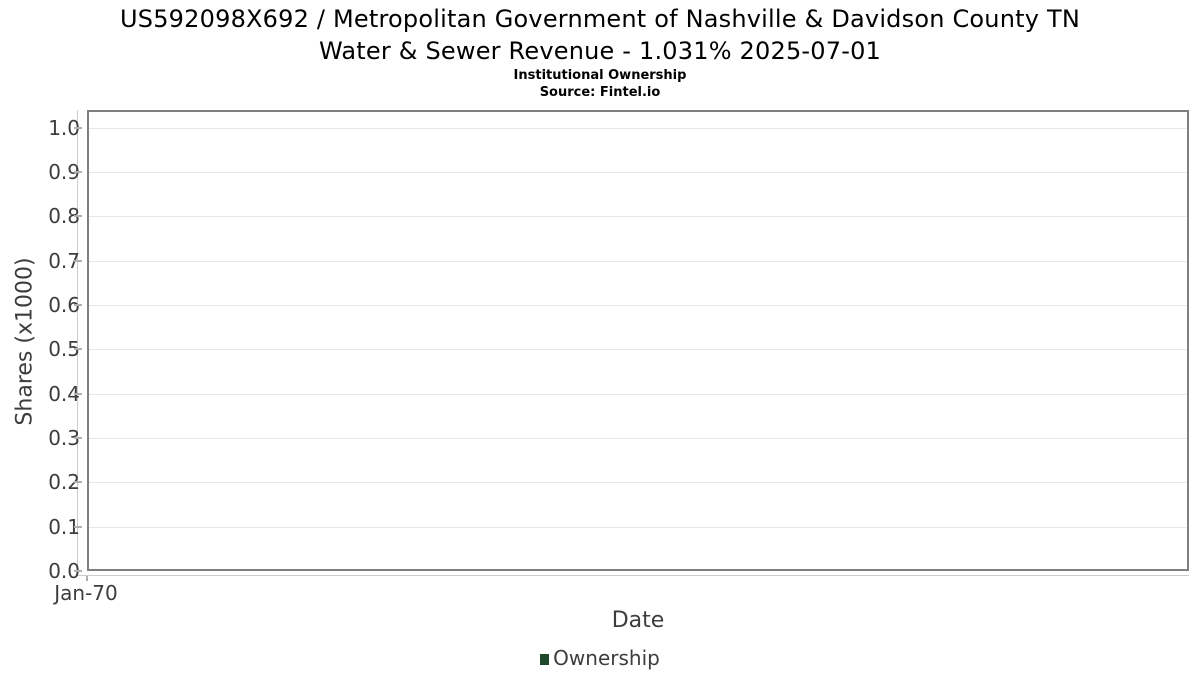  I want to click on legend: Ownership, so click(600, 658).